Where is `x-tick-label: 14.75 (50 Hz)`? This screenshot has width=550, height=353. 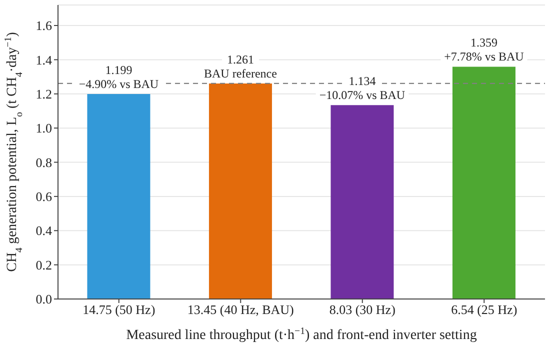
x-tick-label: 14.75 (50 Hz) is located at coordinates (119, 310).